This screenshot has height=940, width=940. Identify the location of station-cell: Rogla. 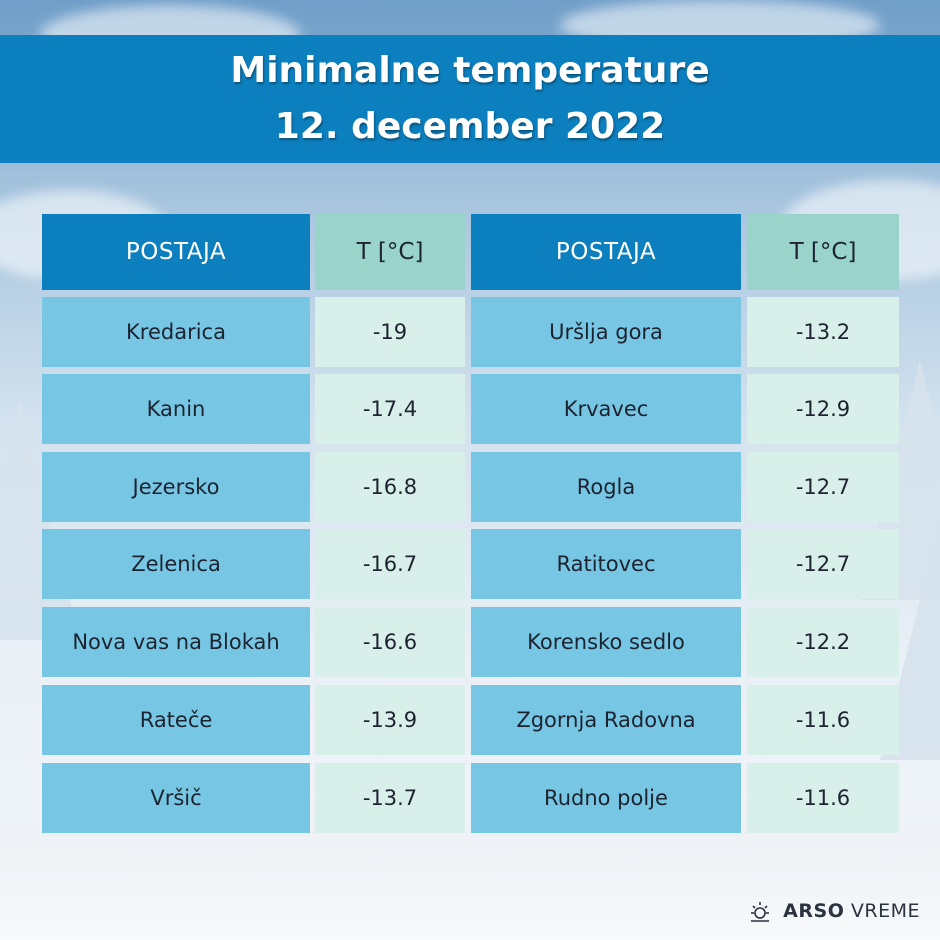
(606, 487).